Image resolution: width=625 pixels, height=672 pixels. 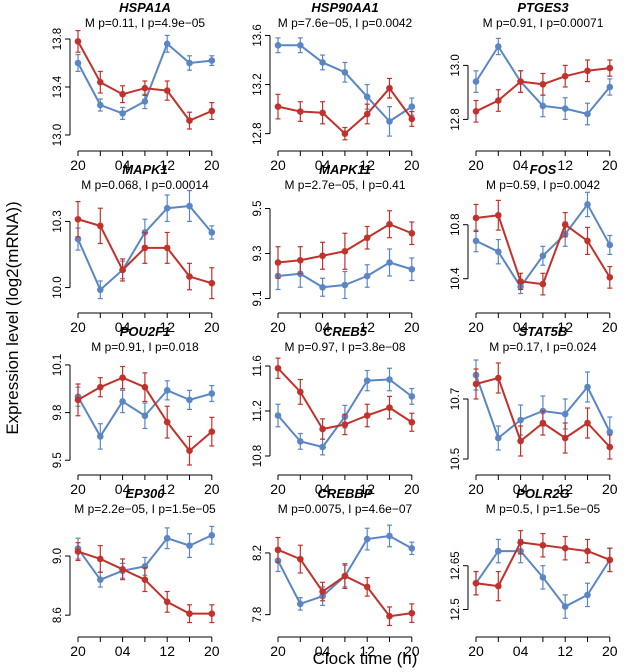 I want to click on y-tick-label: 9.5, so click(x=58, y=460).